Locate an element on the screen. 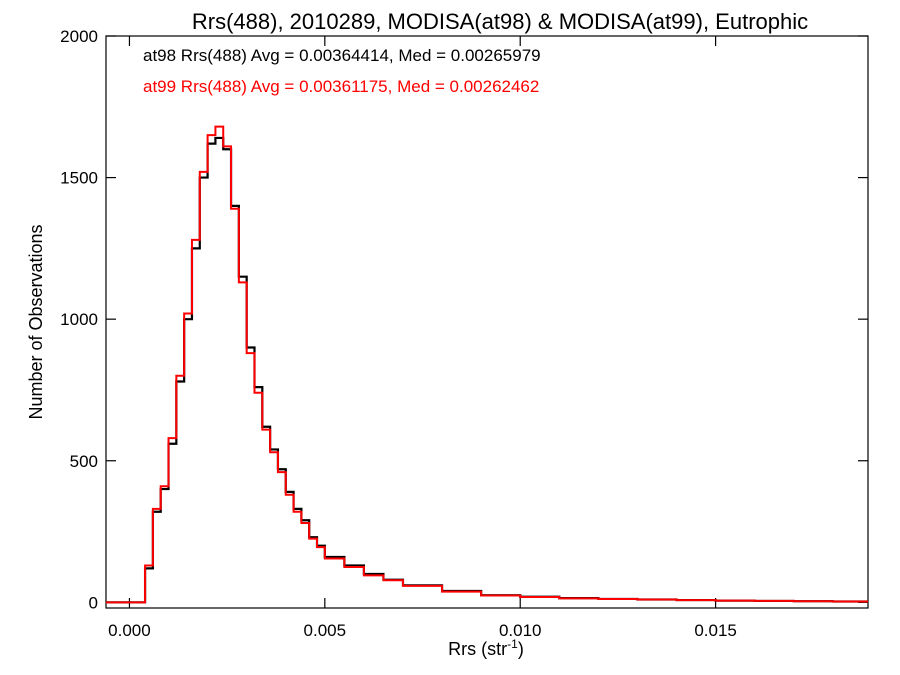 This screenshot has height=675, width=900. y-tick-label: 1500 is located at coordinates (79, 178).